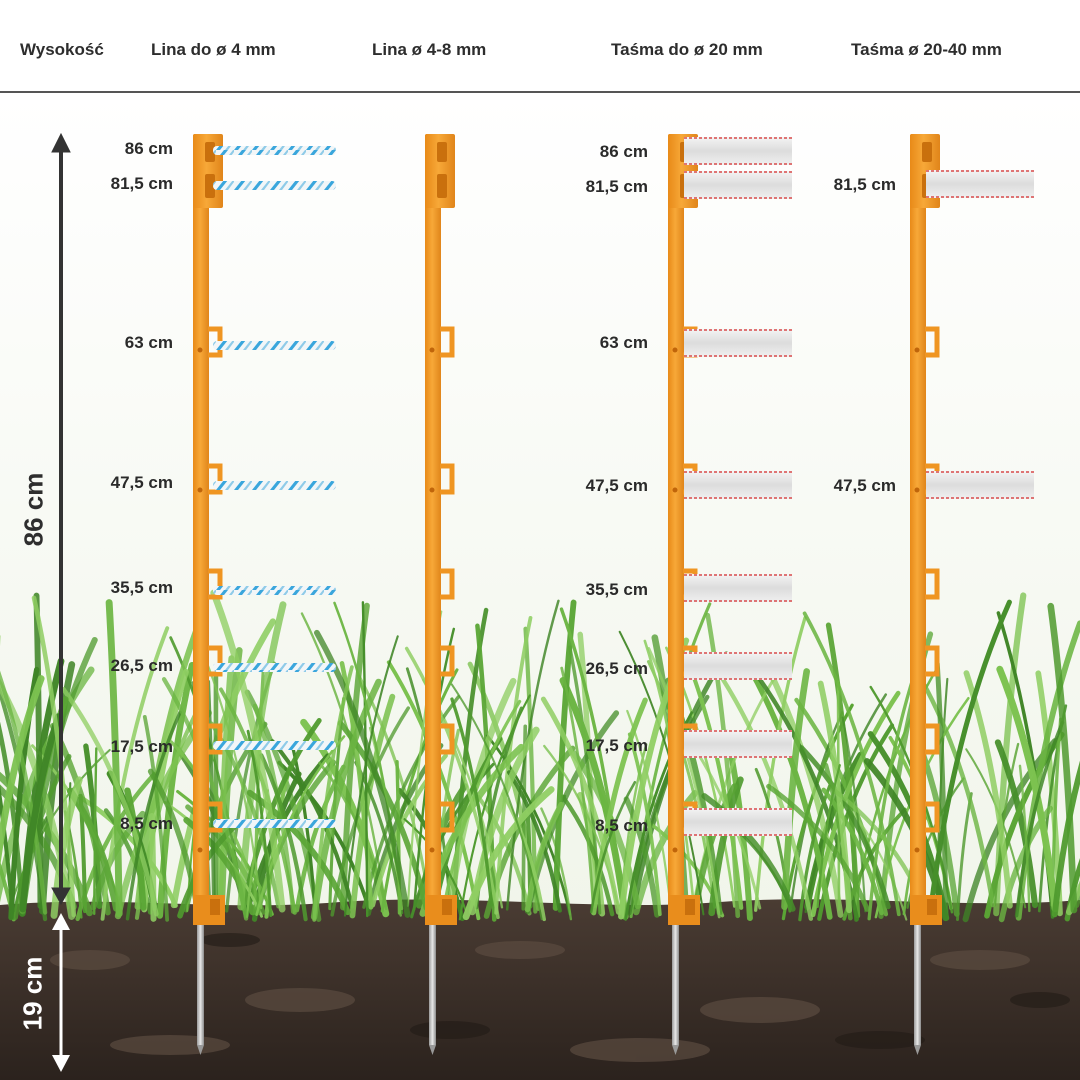 Image resolution: width=1080 pixels, height=1080 pixels. What do you see at coordinates (141, 183) in the screenshot?
I see `col1-label-81-5: 81,5 cm` at bounding box center [141, 183].